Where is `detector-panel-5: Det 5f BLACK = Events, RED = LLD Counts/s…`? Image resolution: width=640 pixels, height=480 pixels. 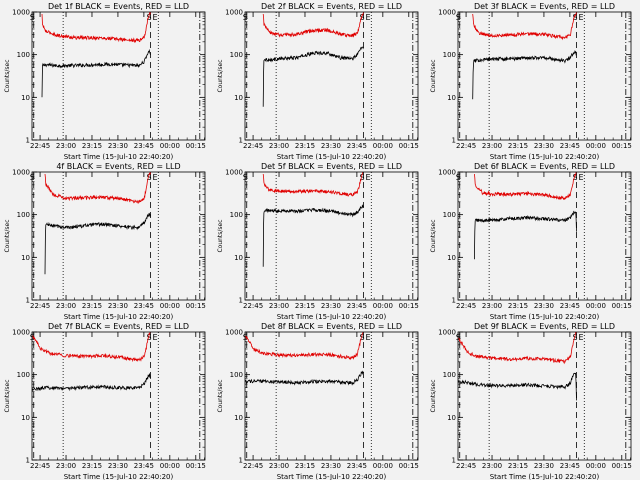
detector-panel-5: Det 5f BLACK = Events, RED = LLD Counts/s… is located at coordinates (318, 240).